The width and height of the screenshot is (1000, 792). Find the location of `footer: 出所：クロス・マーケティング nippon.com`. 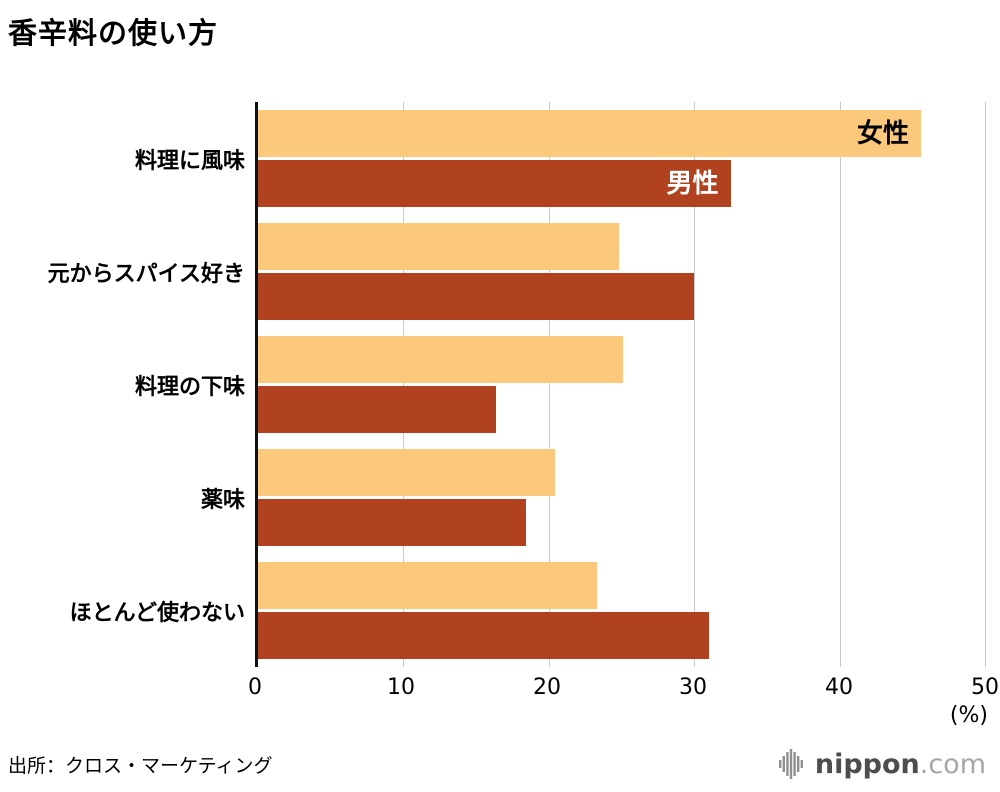

footer: 出所：クロス・マーケティング nippon.com is located at coordinates (500, 764).